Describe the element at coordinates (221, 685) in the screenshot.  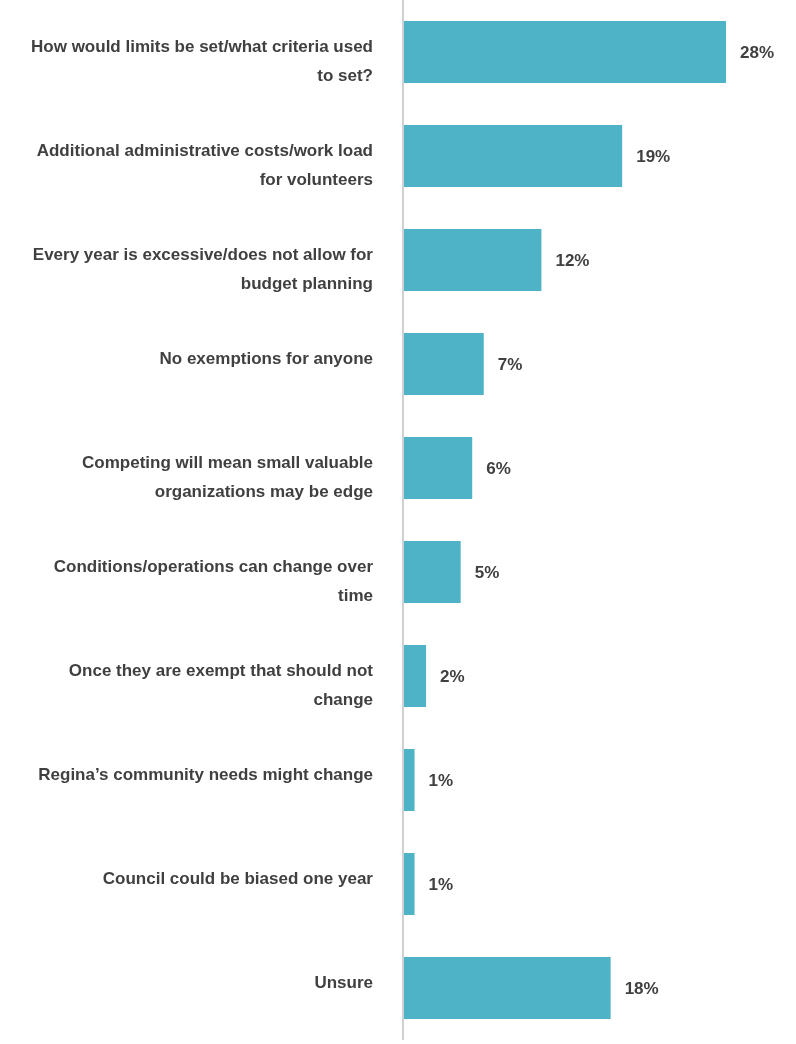
I see `y-tick-label: Once they are exempt that should not change` at that location.